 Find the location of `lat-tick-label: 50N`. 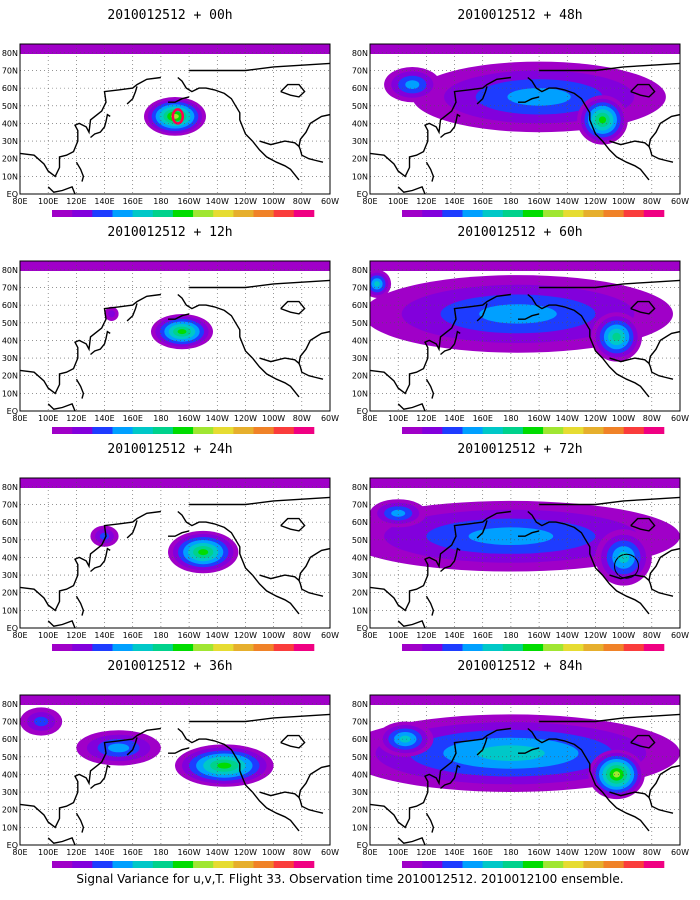

lat-tick-label: 50N is located at coordinates (360, 106).